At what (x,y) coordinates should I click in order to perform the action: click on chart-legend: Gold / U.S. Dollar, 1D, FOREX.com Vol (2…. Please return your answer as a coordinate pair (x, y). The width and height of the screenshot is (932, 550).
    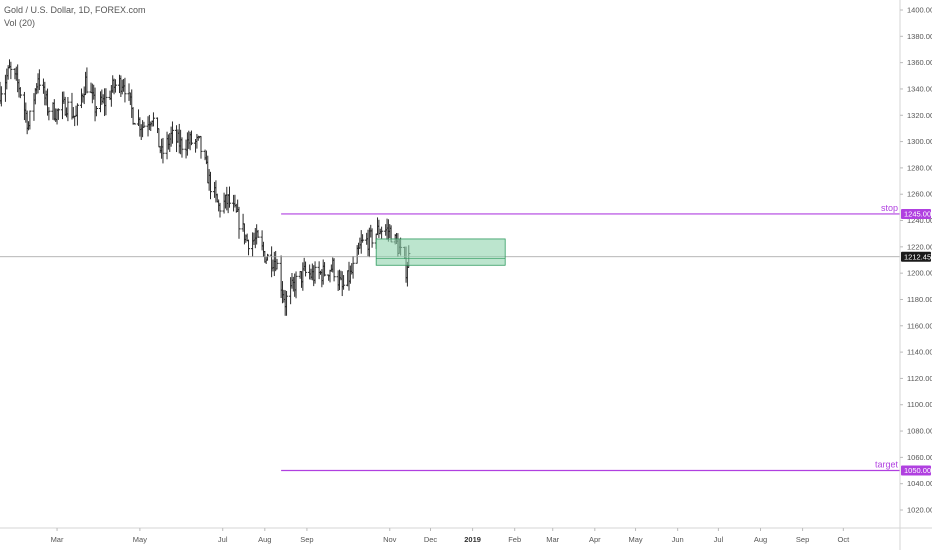
    Looking at the image, I should click on (75, 17).